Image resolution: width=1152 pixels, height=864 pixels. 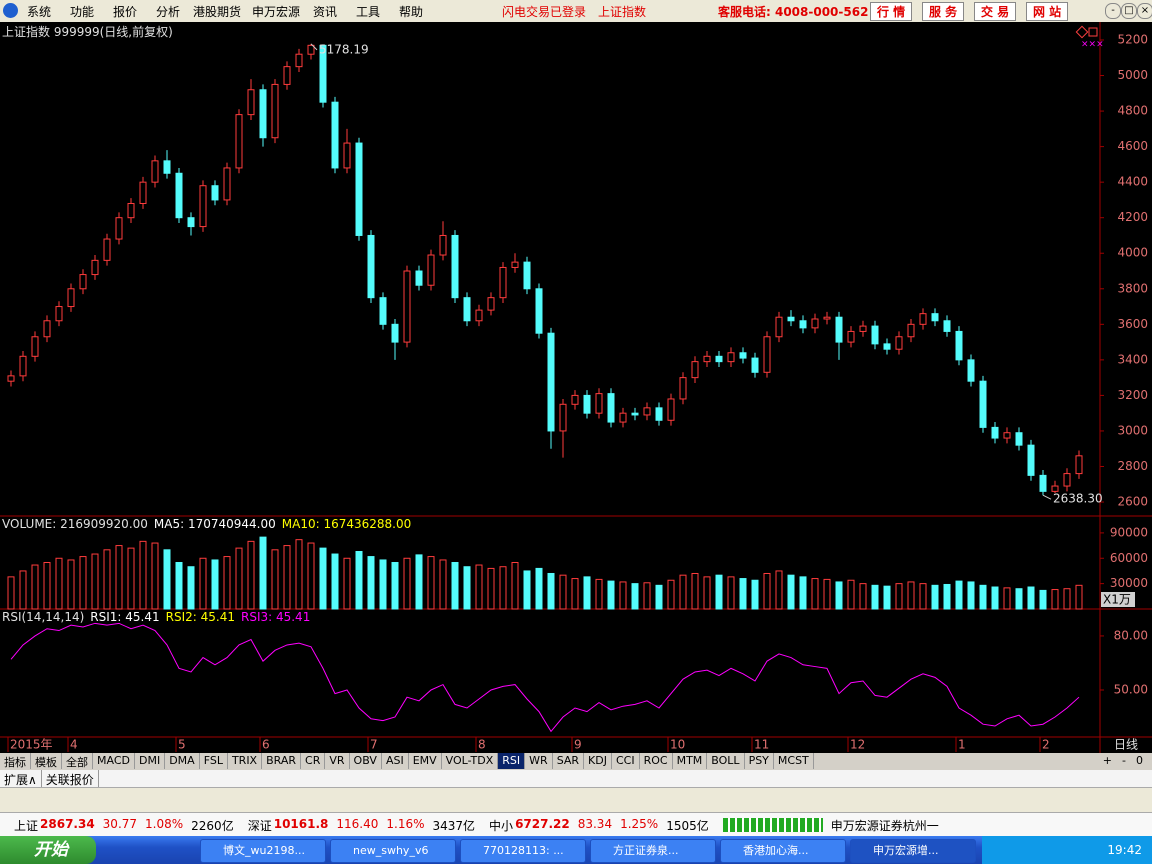 What do you see at coordinates (39, 12) in the screenshot?
I see `menu-item: 系统` at bounding box center [39, 12].